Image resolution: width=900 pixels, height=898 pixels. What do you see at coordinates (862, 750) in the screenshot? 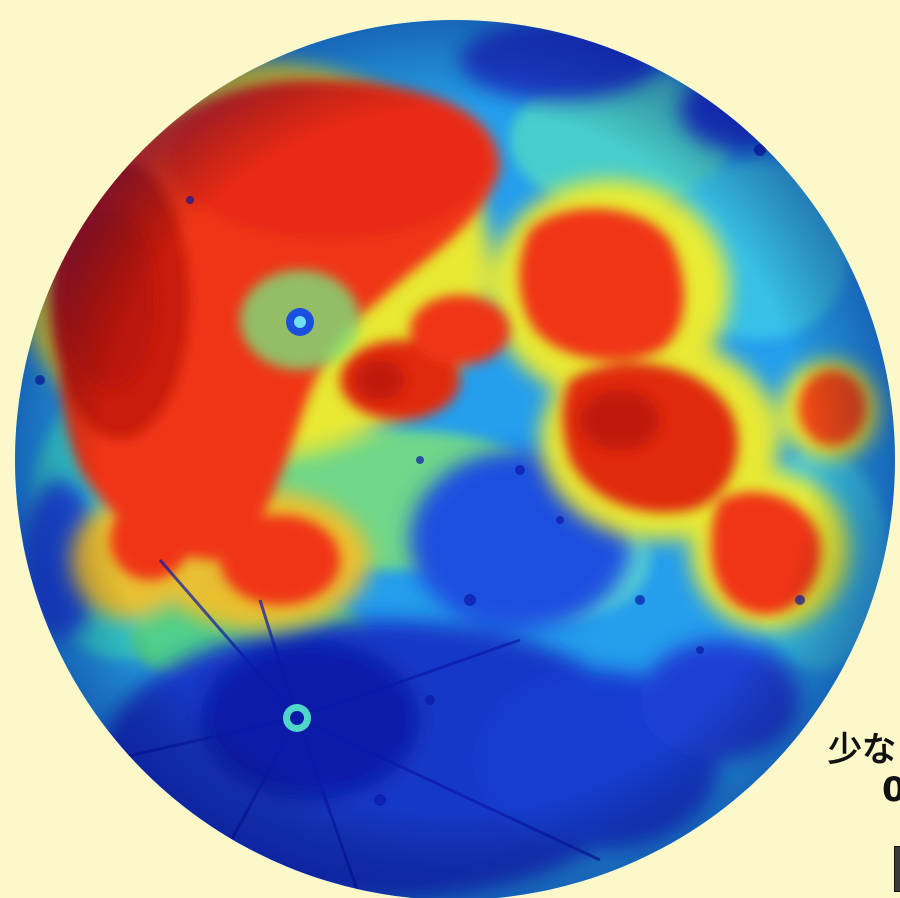
I see `legend-label-low: 少な` at bounding box center [862, 750].